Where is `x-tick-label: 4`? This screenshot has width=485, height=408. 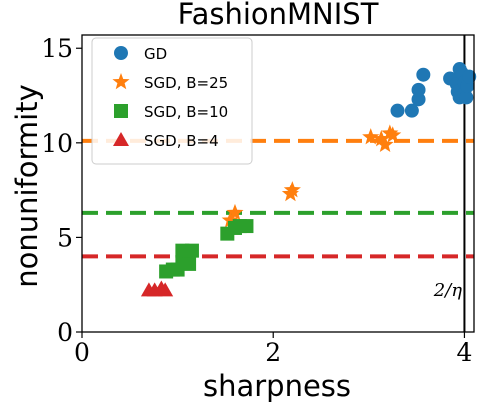
x-tick-label: 4 is located at coordinates (464, 352).